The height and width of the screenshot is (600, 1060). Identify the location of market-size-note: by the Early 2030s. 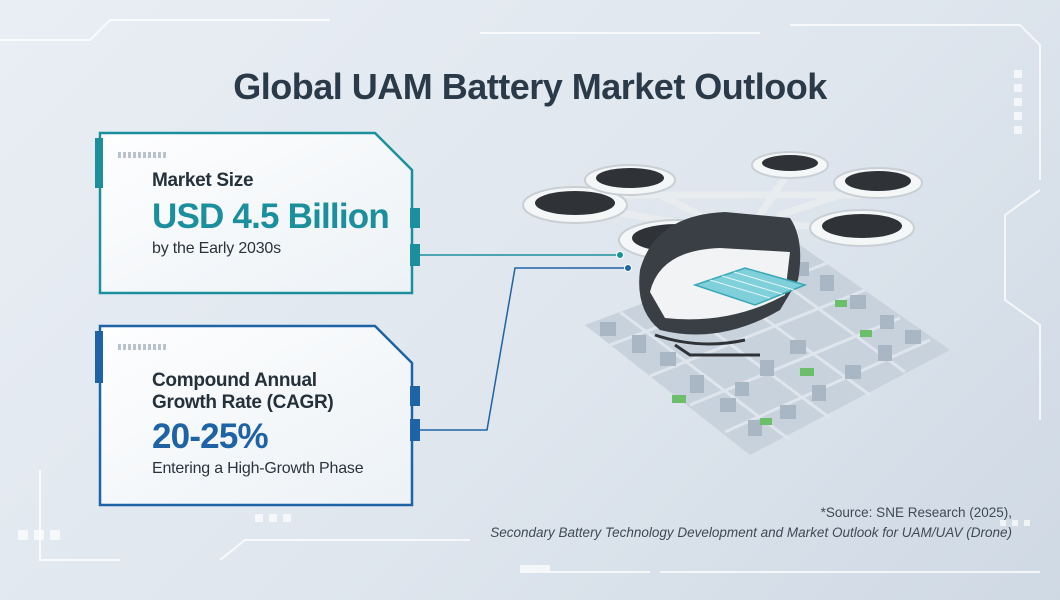
(216, 248).